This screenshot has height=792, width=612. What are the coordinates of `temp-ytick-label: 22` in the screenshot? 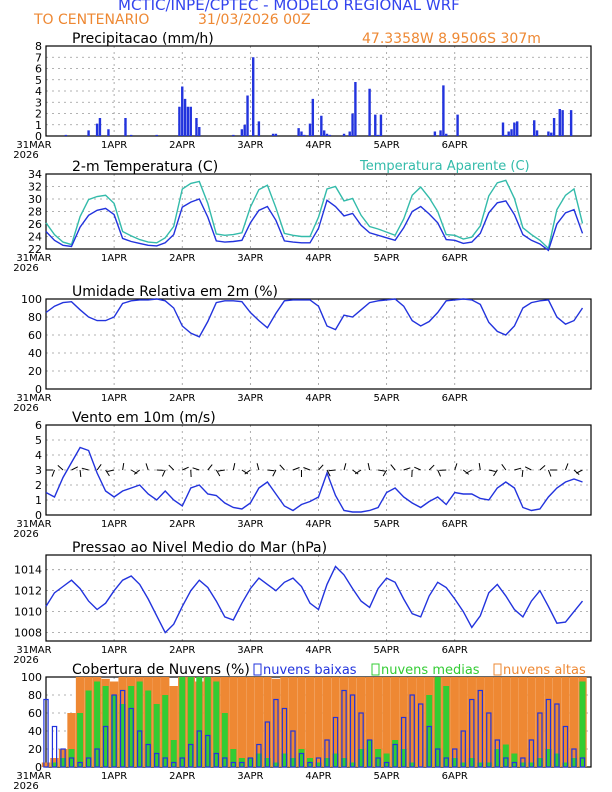 It's located at (35, 249).